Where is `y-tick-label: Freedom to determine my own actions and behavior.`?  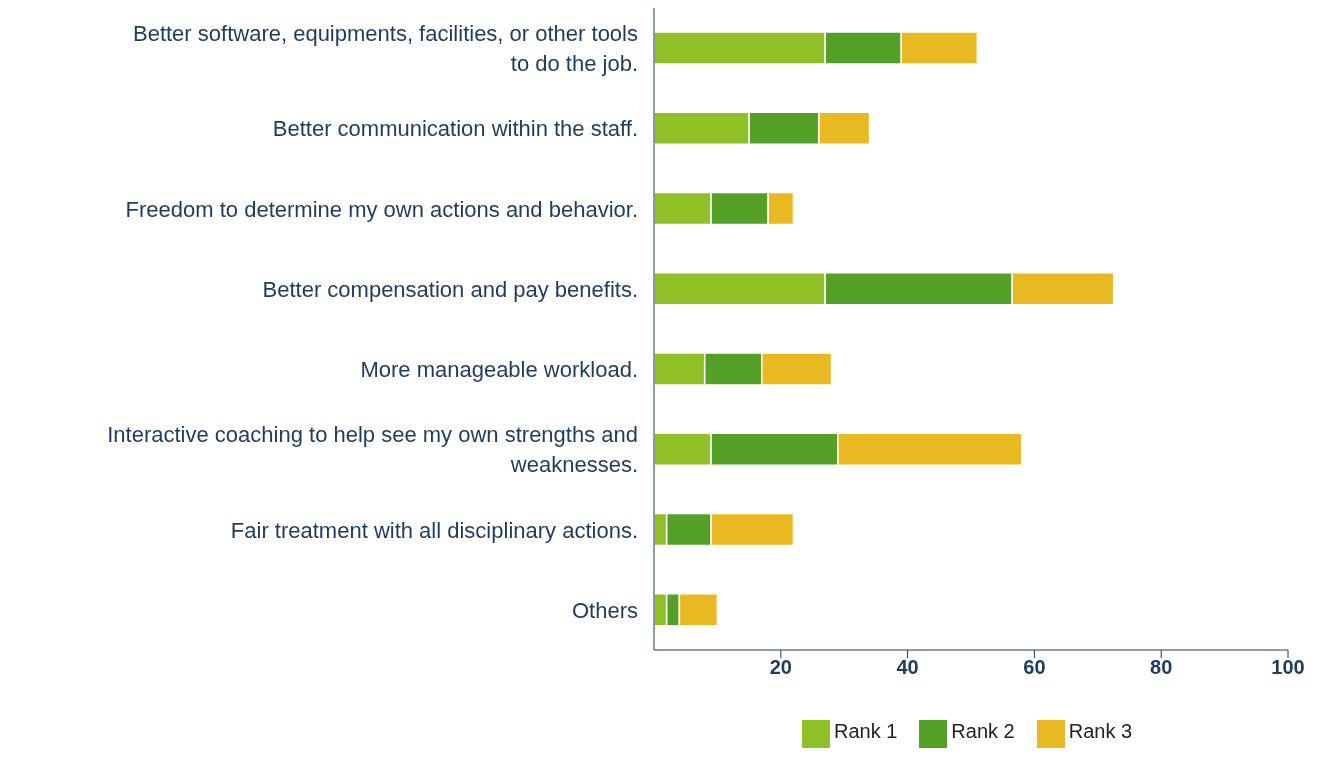 y-tick-label: Freedom to determine my own actions and behavior. is located at coordinates (381, 209).